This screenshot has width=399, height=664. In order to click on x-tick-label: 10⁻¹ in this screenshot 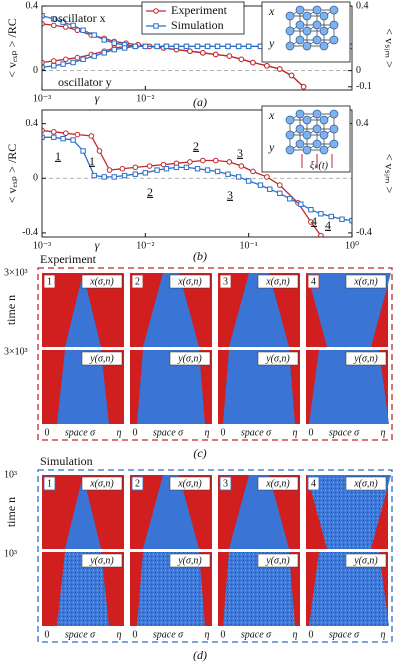, I will do `click(249, 245)`.